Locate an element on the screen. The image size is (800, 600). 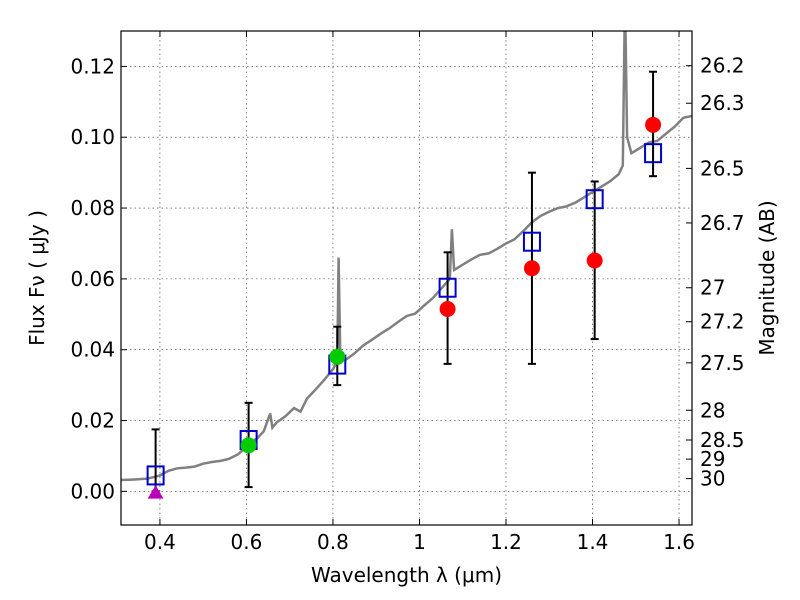
x-tick-label: 0.4 is located at coordinates (160, 542).